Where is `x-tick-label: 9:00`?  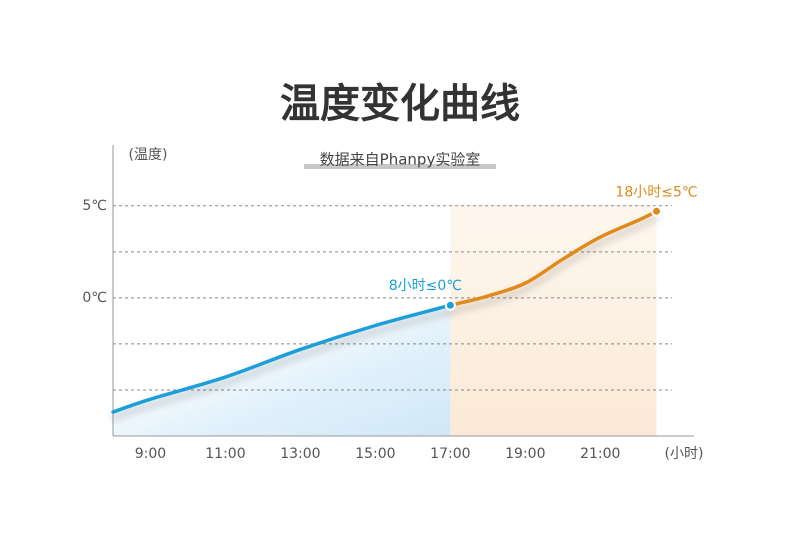 x-tick-label: 9:00 is located at coordinates (150, 454).